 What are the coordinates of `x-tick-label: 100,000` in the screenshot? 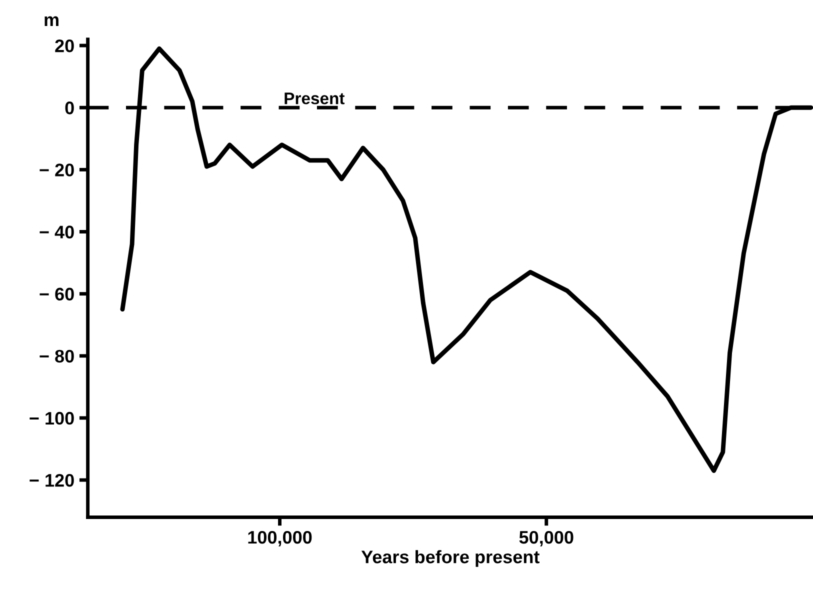 It's located at (280, 538).